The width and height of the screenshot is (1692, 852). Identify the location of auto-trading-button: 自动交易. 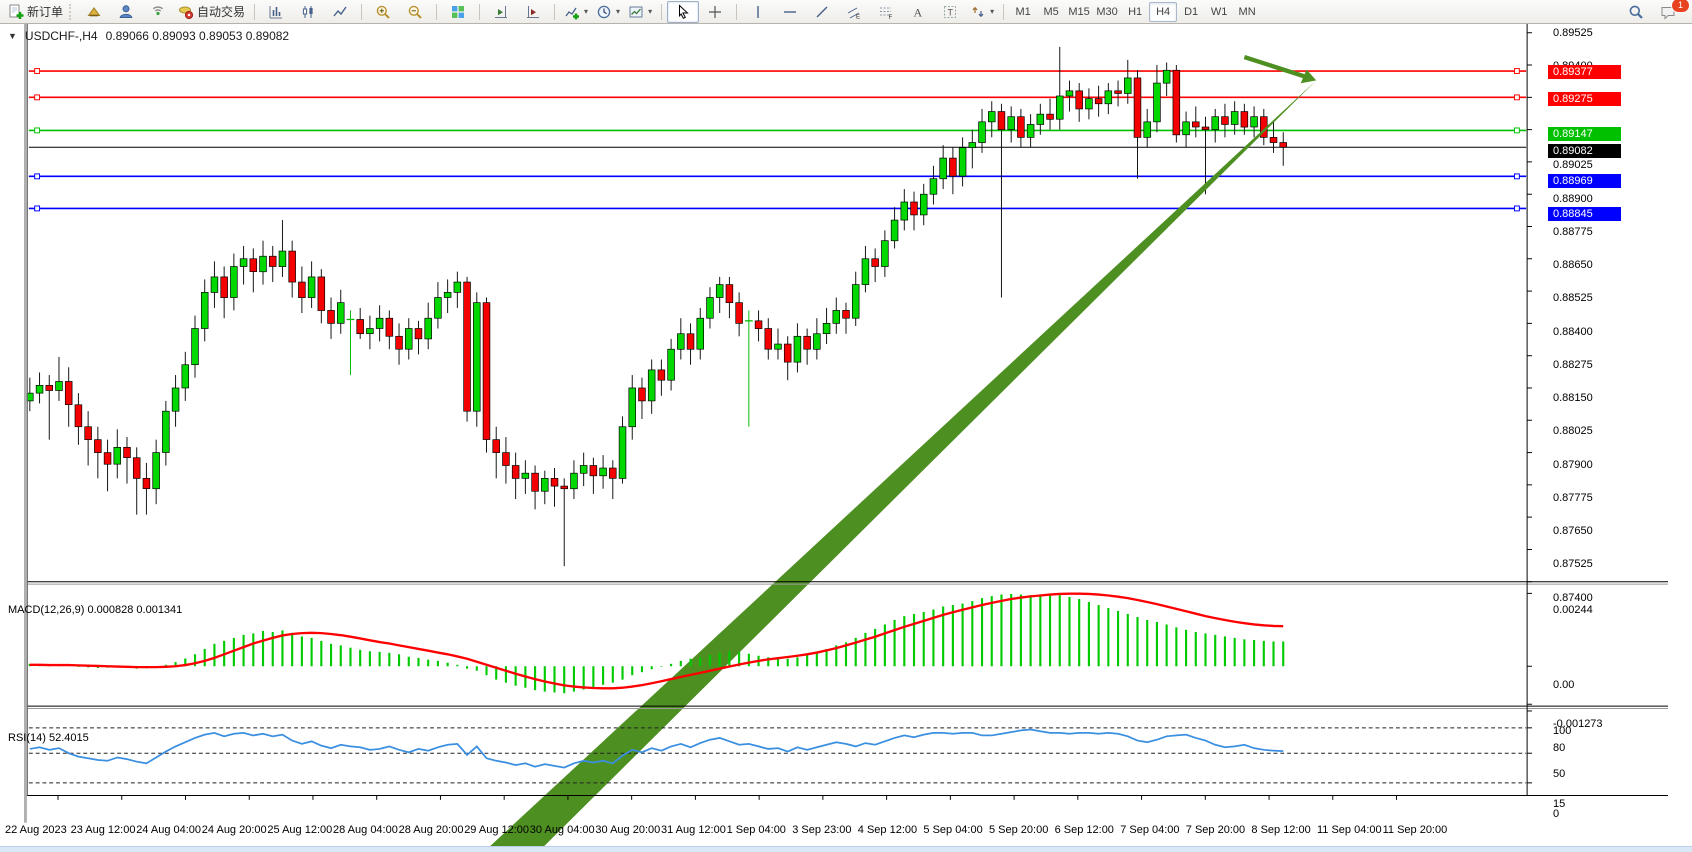
(211, 12).